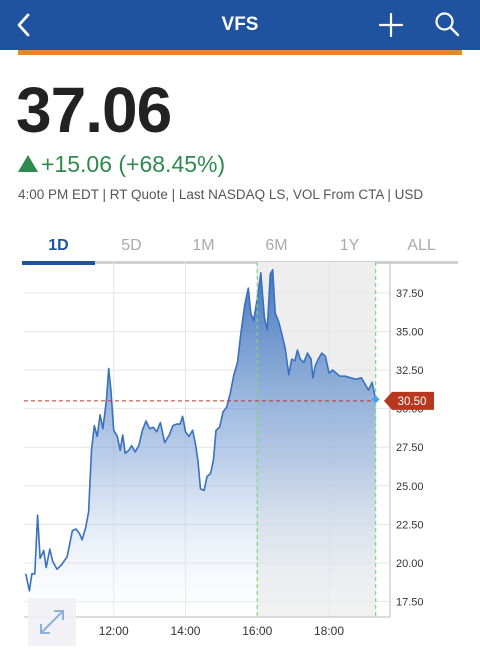 This screenshot has height=650, width=480. Describe the element at coordinates (94, 110) in the screenshot. I see `last-price: 37.06` at that location.